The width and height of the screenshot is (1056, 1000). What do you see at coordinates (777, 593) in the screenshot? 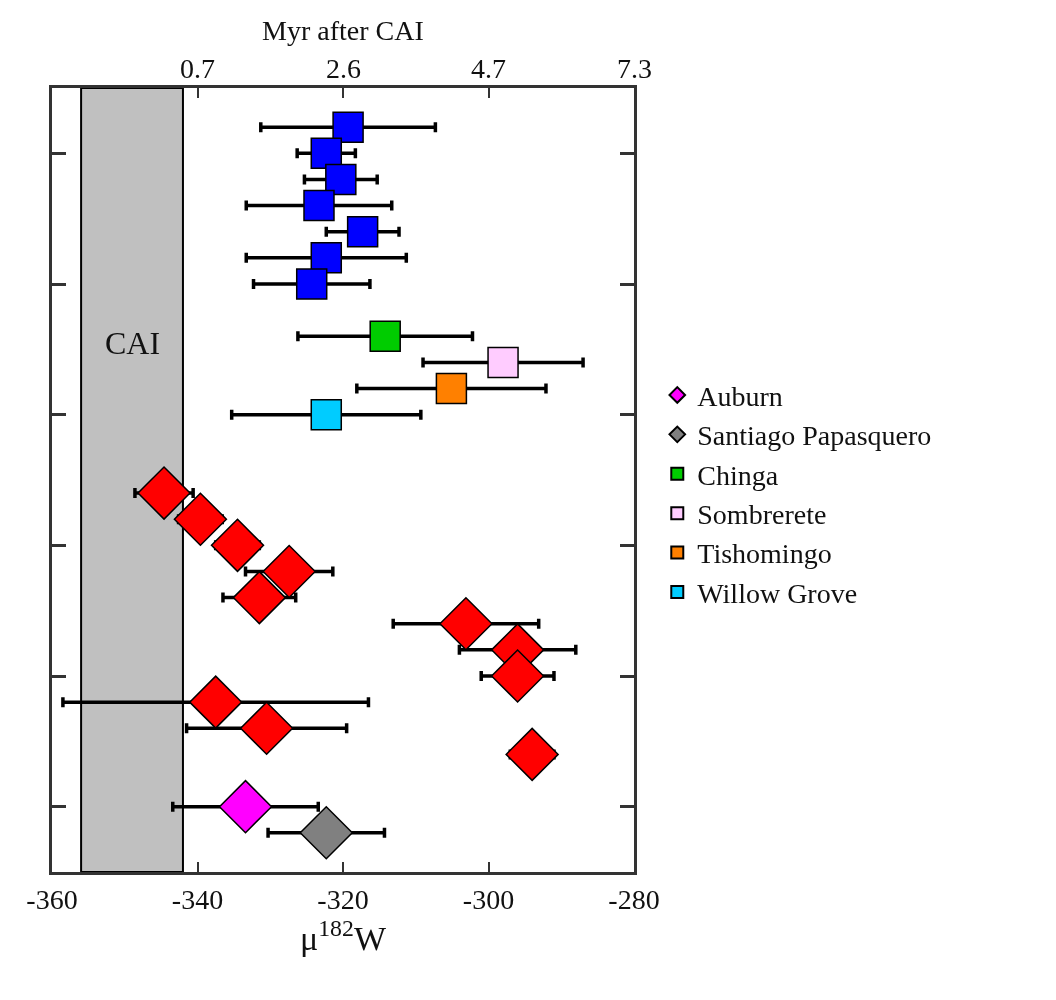
I see `legend-label: Willow Grove` at bounding box center [777, 593].